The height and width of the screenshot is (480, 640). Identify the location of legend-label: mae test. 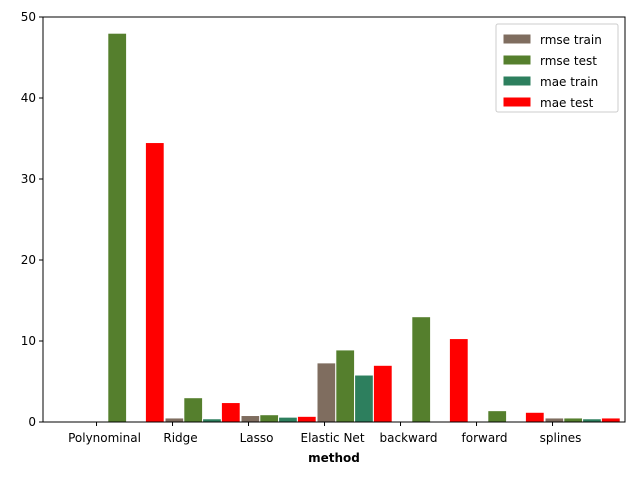
(567, 103).